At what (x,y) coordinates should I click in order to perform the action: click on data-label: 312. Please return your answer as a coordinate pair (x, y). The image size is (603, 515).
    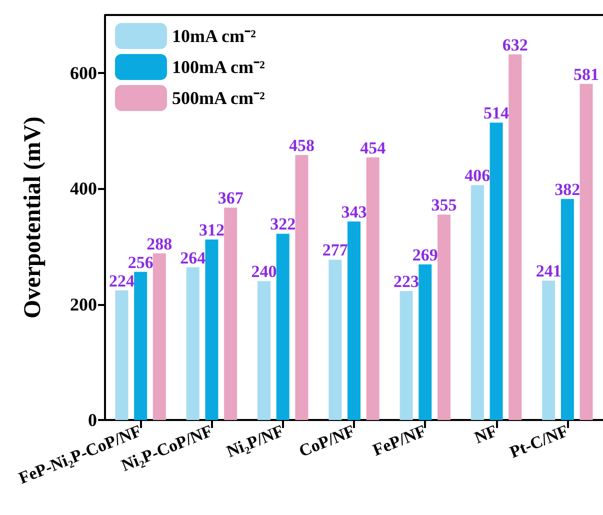
    Looking at the image, I should click on (211, 230).